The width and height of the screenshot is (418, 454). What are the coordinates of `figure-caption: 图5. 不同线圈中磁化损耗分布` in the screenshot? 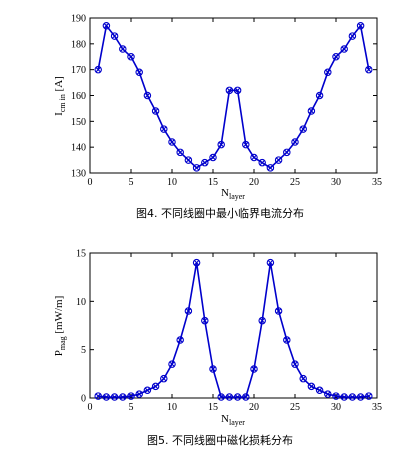 It's located at (220, 440).